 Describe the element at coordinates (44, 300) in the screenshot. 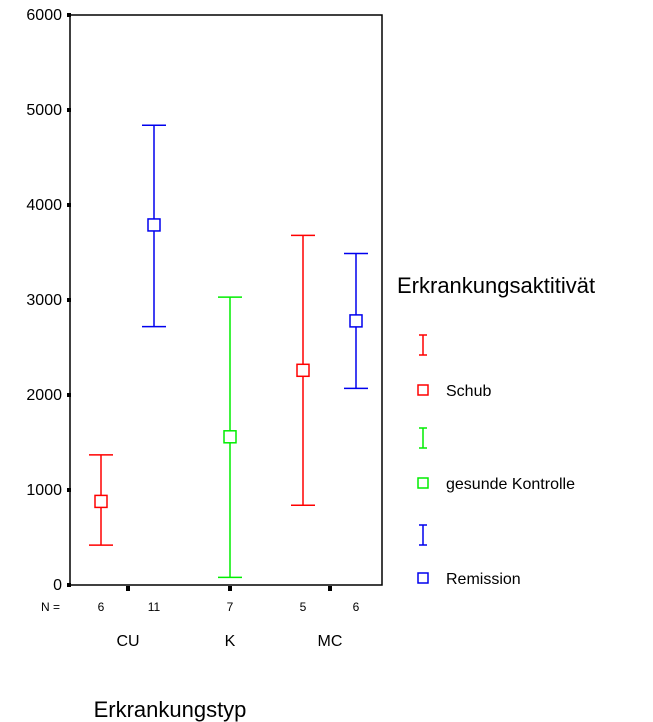

I see `y-tick-label: 3000` at that location.